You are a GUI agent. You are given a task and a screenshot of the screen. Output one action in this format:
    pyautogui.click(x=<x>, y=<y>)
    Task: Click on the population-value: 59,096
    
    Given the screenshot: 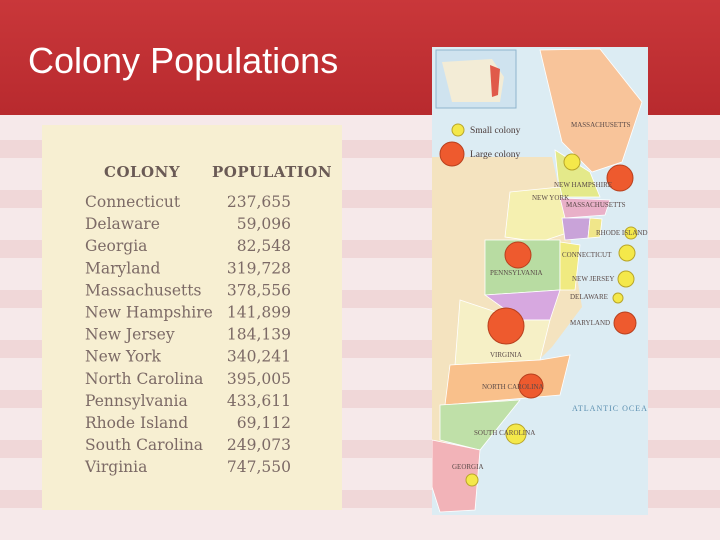 What is the action you would take?
    pyautogui.click(x=264, y=224)
    